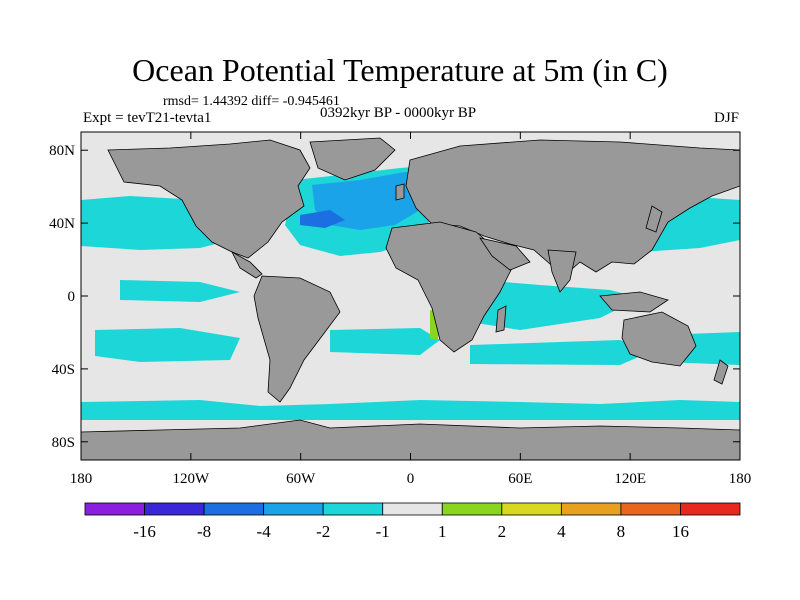 This screenshot has width=800, height=600. What do you see at coordinates (247, 265) in the screenshot?
I see `land-central-america` at bounding box center [247, 265].